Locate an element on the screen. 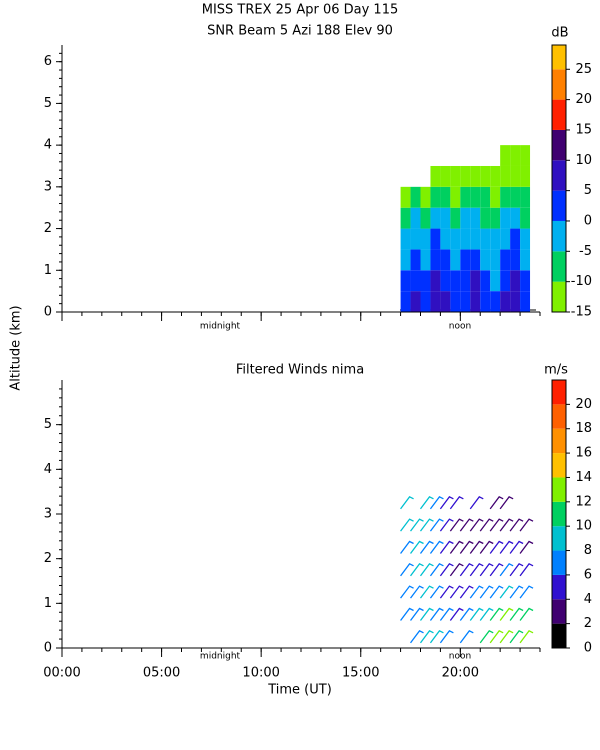 The width and height of the screenshot is (600, 750). colorbar-tick-label: -10 is located at coordinates (581, 281).